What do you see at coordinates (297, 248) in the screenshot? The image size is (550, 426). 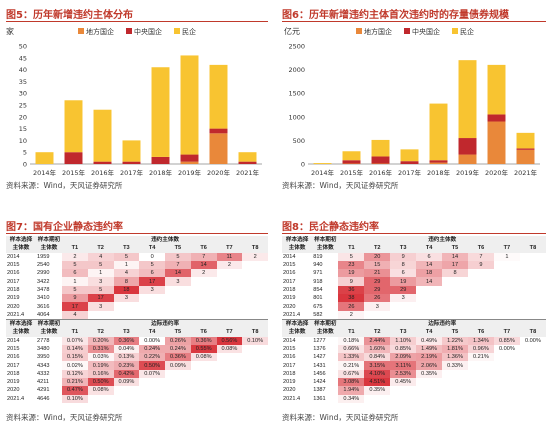 I see `fig8-header-sample-sub: 主体数` at bounding box center [297, 248].